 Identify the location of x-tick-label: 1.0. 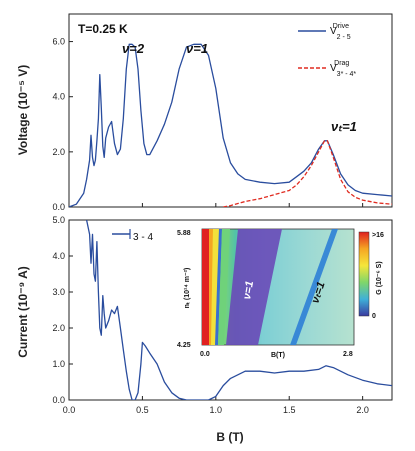
(216, 410).